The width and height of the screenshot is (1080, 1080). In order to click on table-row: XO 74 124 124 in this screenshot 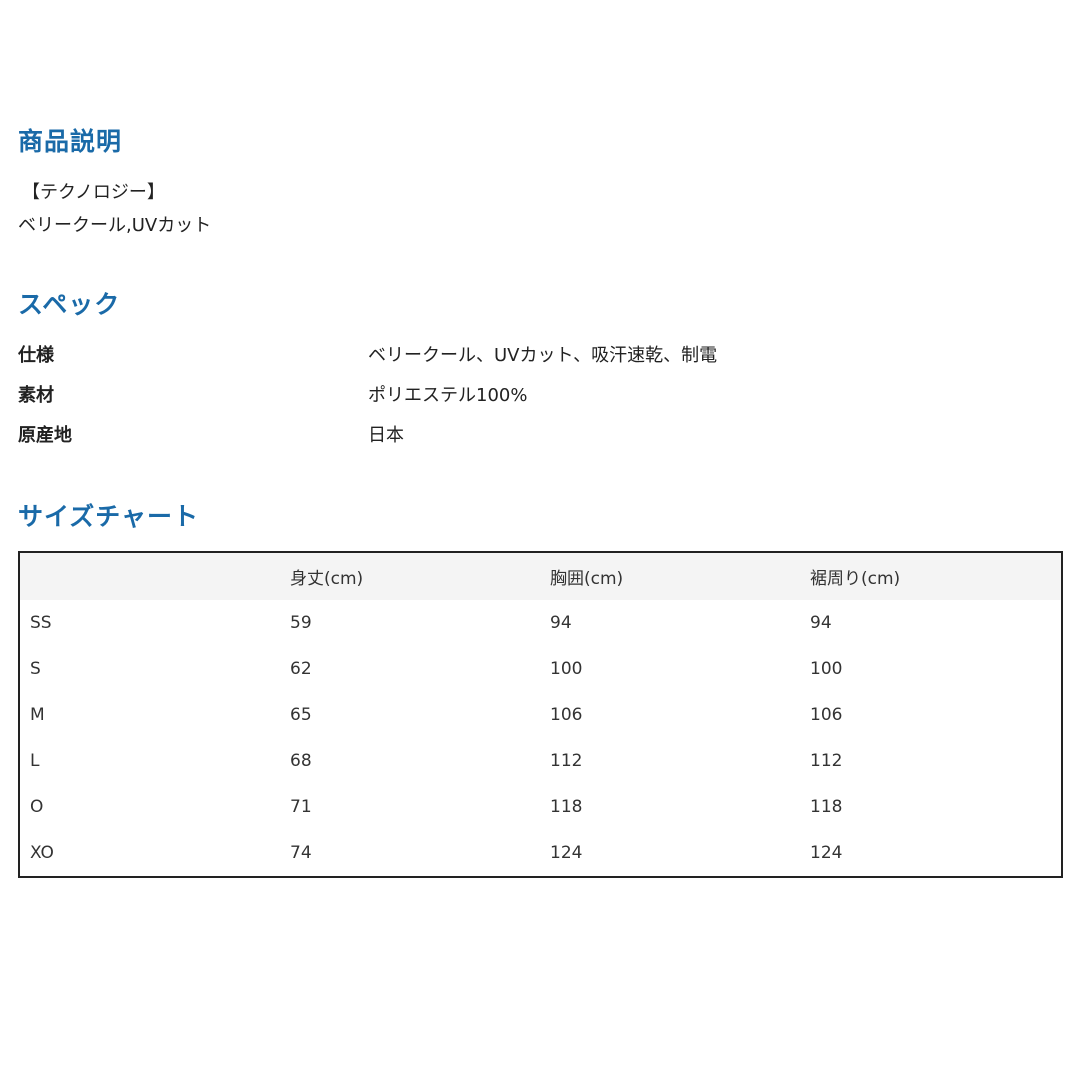, I will do `click(540, 853)`.